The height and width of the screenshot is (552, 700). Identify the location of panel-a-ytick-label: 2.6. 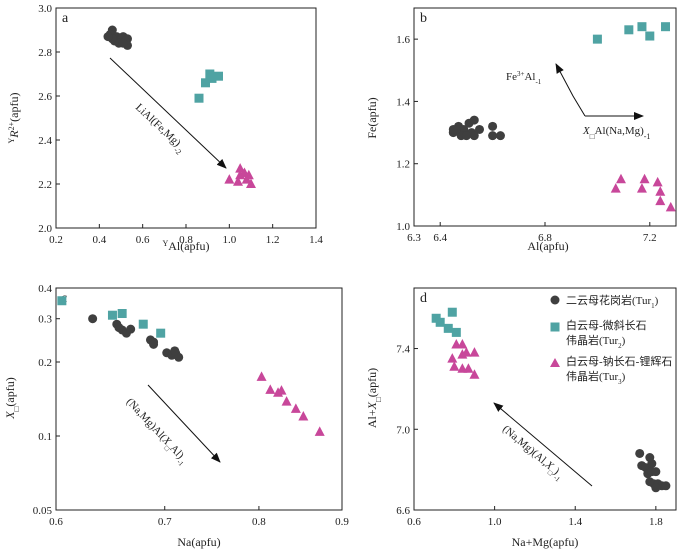
(45, 97).